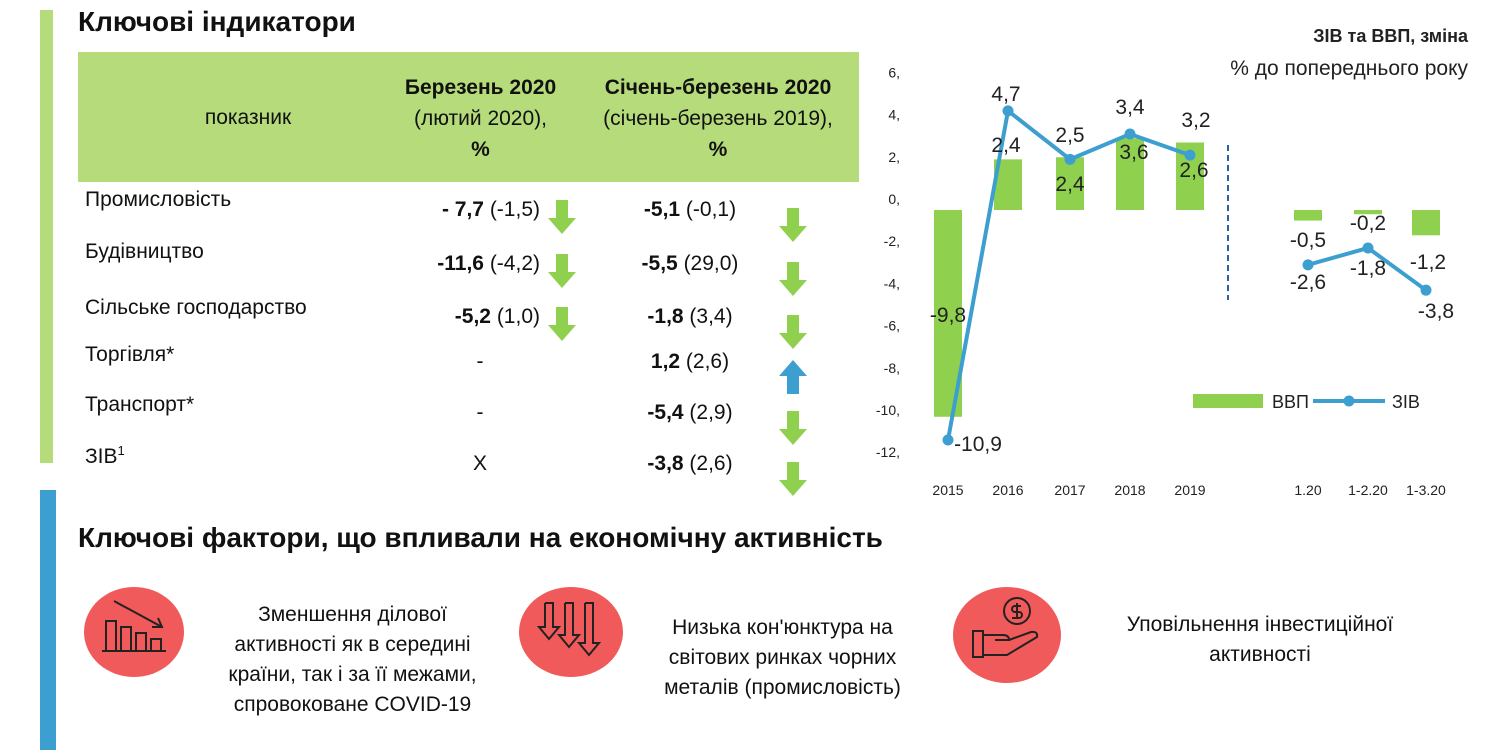 The height and width of the screenshot is (754, 1504). Describe the element at coordinates (571, 632) in the screenshot. I see `down-arrows-icon` at that location.